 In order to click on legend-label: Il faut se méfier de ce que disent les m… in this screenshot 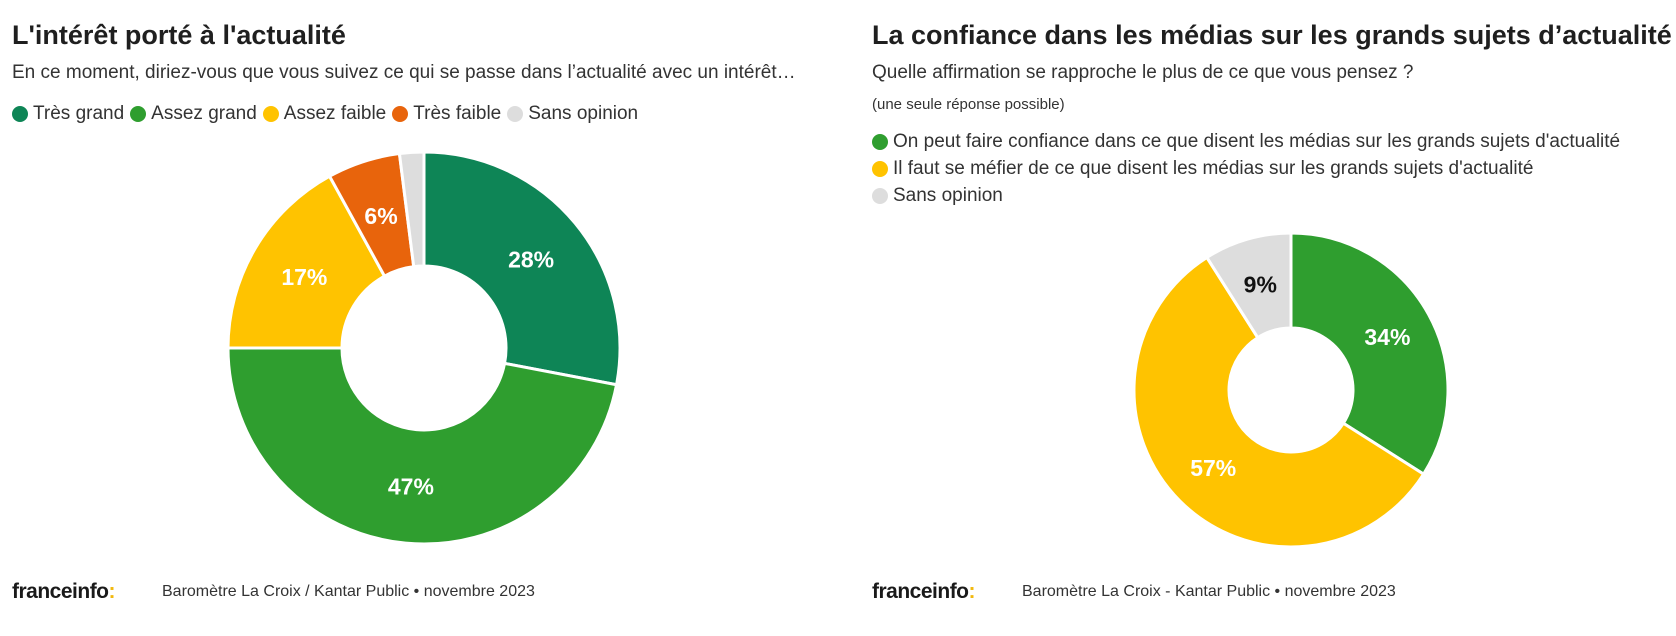, I will do `click(1213, 168)`.